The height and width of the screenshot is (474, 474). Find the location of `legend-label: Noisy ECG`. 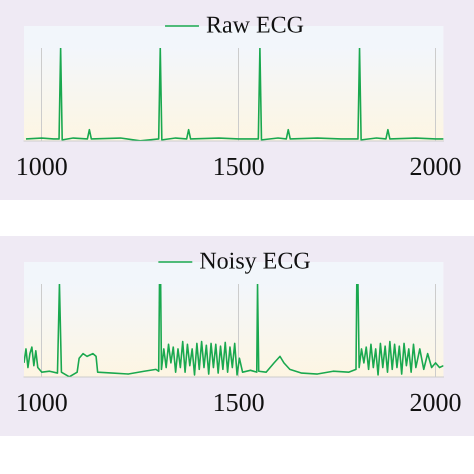

legend-label: Noisy ECG is located at coordinates (255, 261).